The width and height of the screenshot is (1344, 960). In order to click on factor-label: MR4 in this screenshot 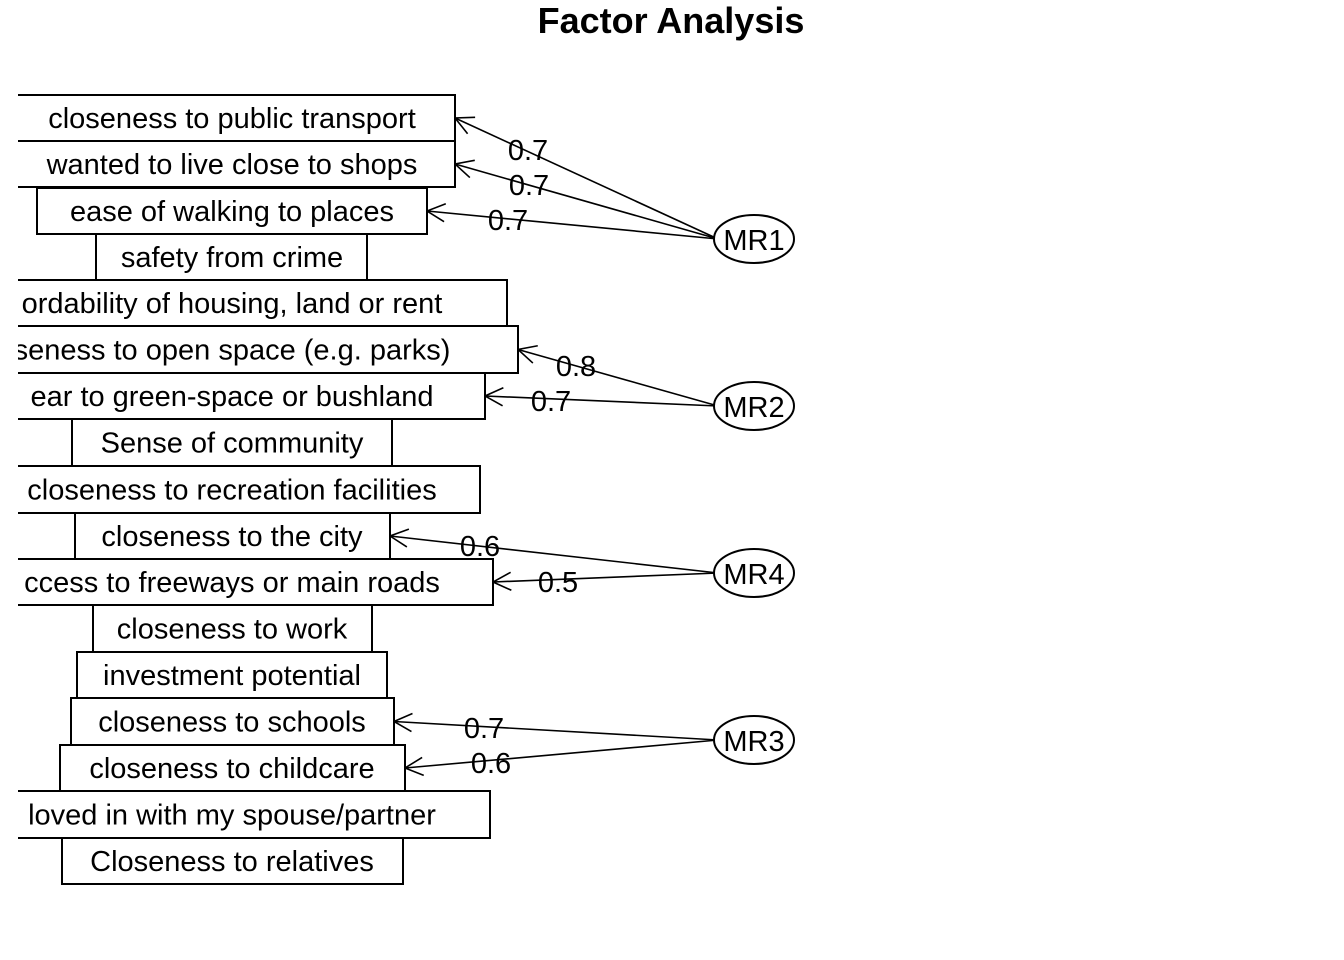, I will do `click(753, 575)`.